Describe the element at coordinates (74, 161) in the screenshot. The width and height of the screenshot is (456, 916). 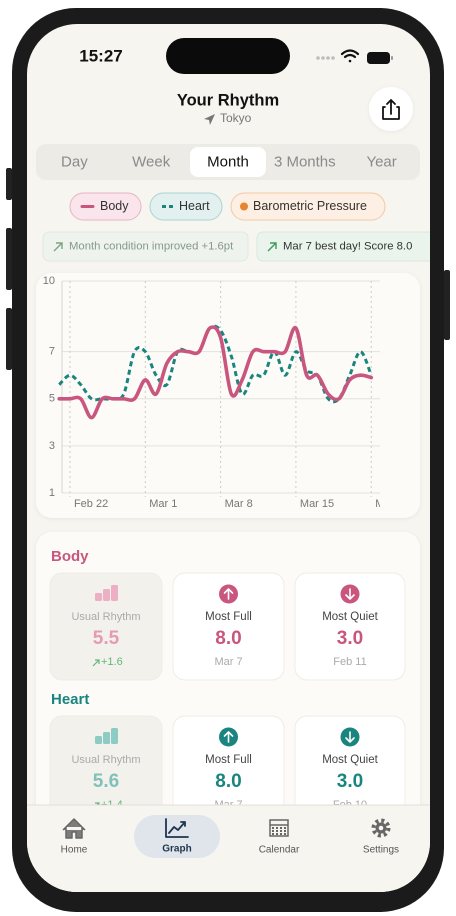
I see `tab: Day` at that location.